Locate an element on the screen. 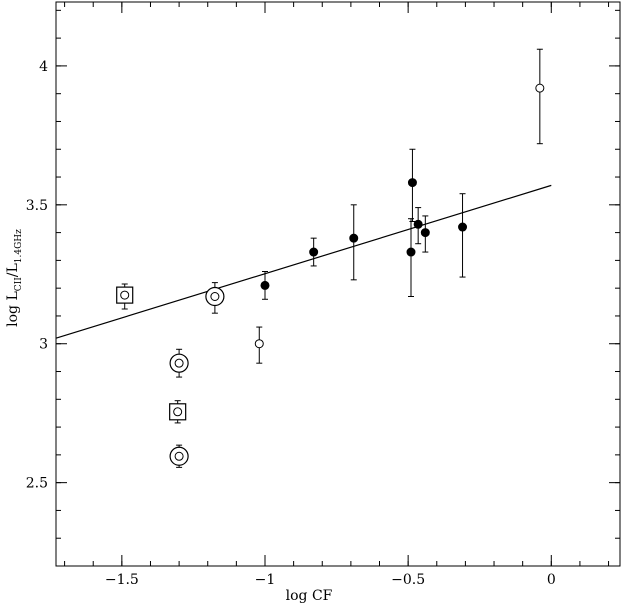 The image size is (622, 606). y-axis-title: log LCII/L1.4GHz is located at coordinates (14, 278).